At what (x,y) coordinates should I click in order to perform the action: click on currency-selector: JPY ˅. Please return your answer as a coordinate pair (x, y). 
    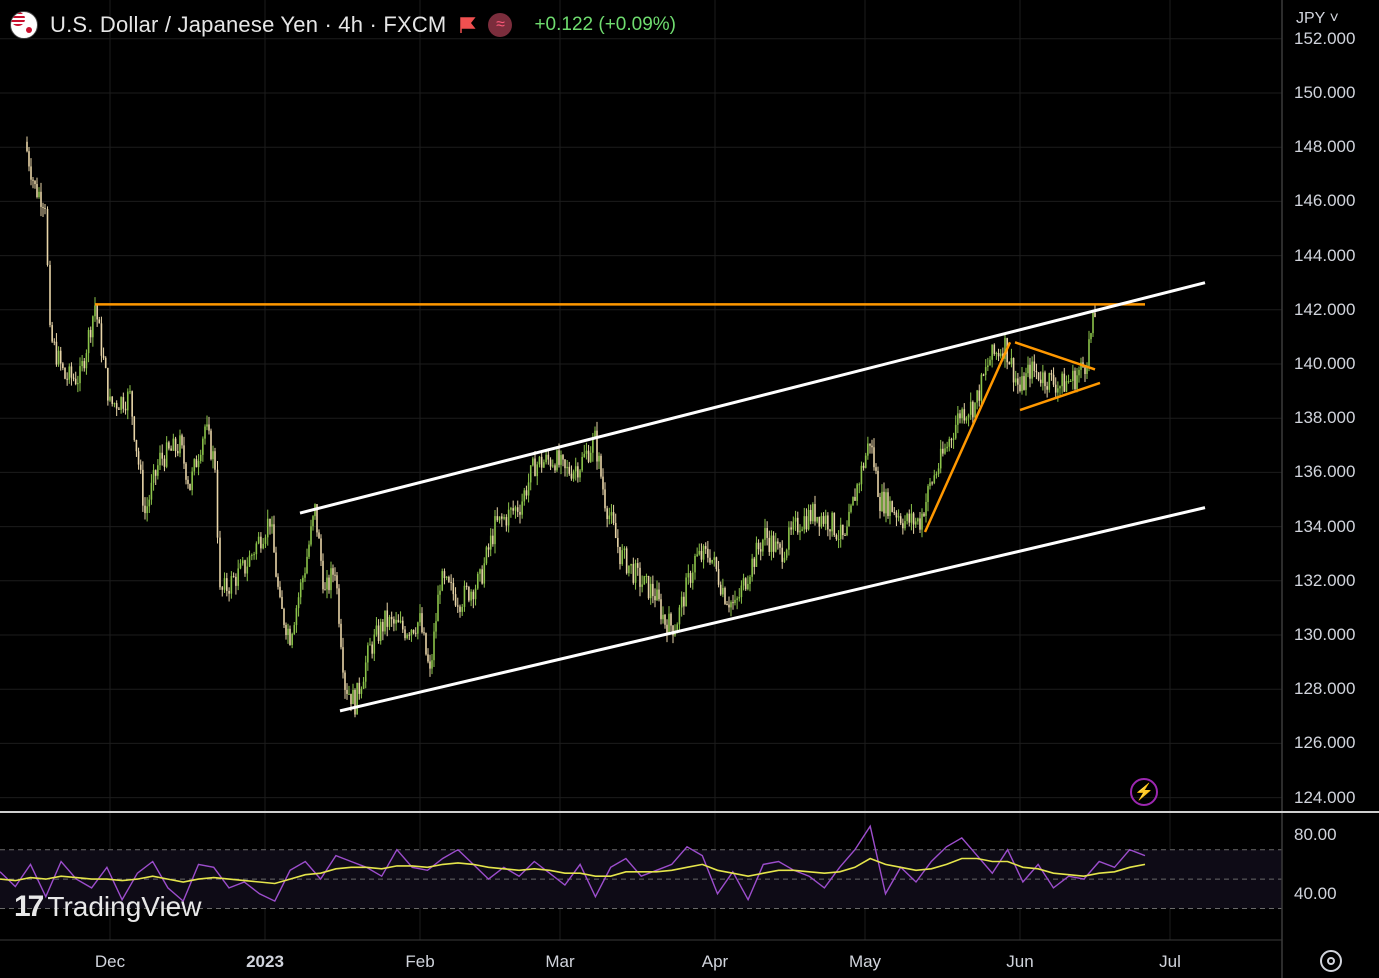
    Looking at the image, I should click on (1317, 19).